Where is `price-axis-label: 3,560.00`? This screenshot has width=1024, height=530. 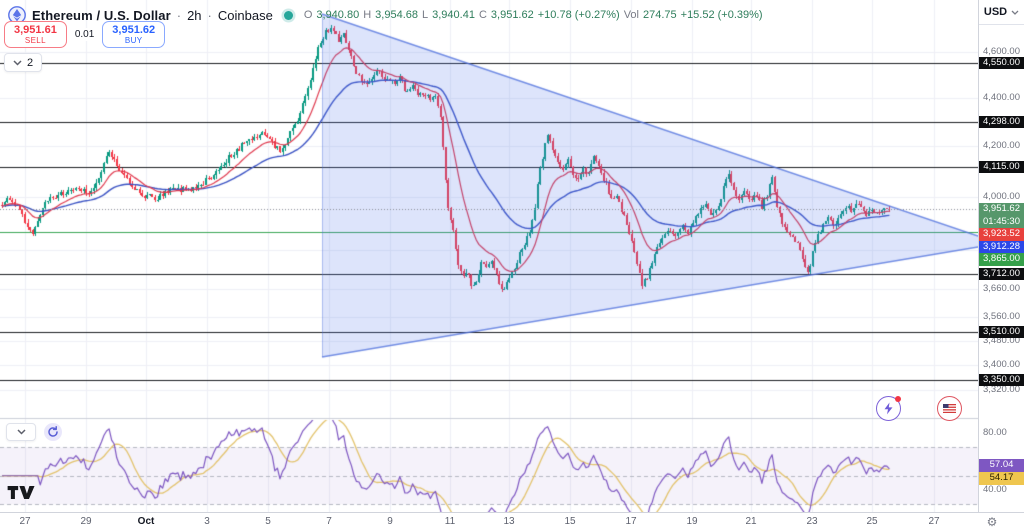
price-axis-label: 3,560.00 is located at coordinates (1001, 317).